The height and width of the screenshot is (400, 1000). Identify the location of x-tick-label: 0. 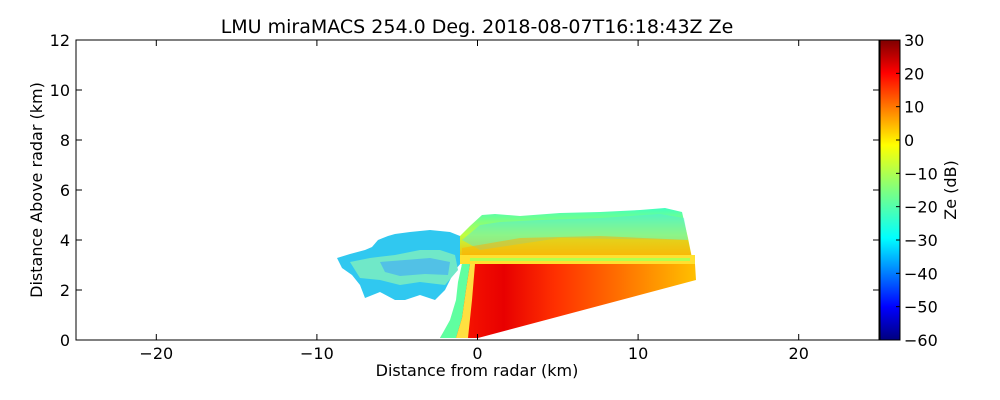
(477, 353).